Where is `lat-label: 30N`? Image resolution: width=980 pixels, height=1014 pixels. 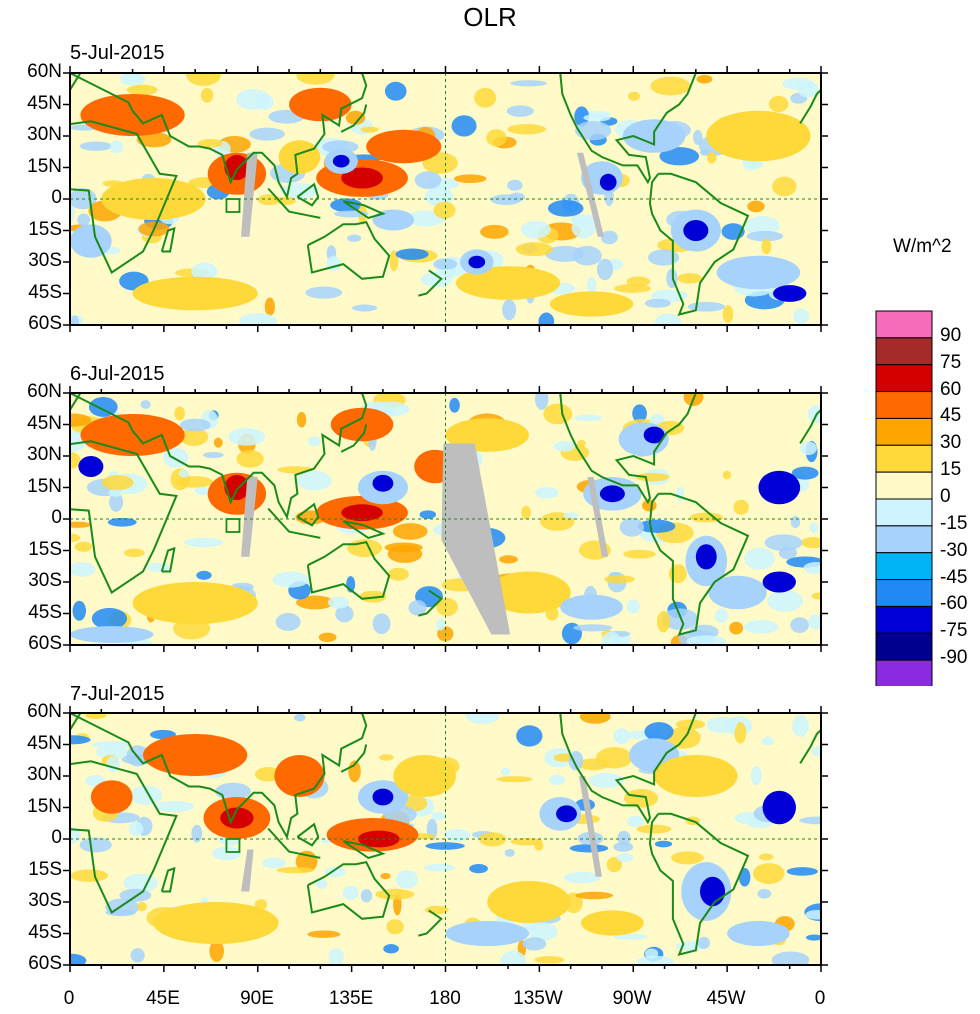
lat-label: 30N is located at coordinates (44, 134).